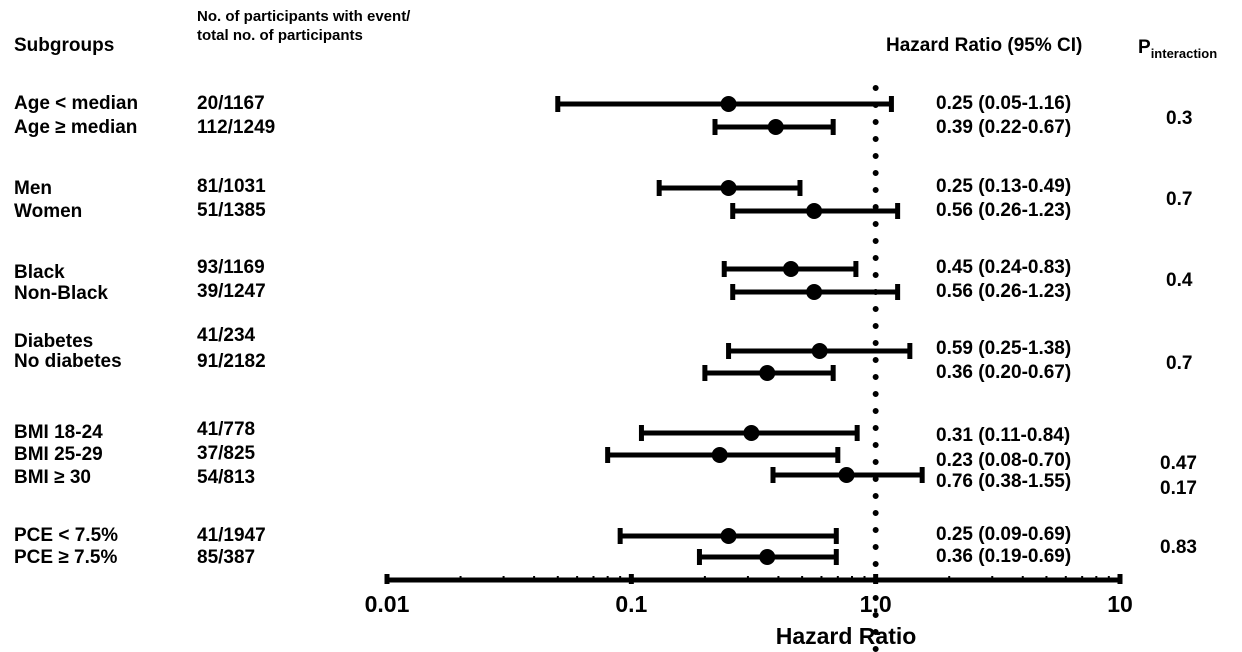 The width and height of the screenshot is (1242, 652). Describe the element at coordinates (231, 535) in the screenshot. I see `events-value: 41/1947` at that location.